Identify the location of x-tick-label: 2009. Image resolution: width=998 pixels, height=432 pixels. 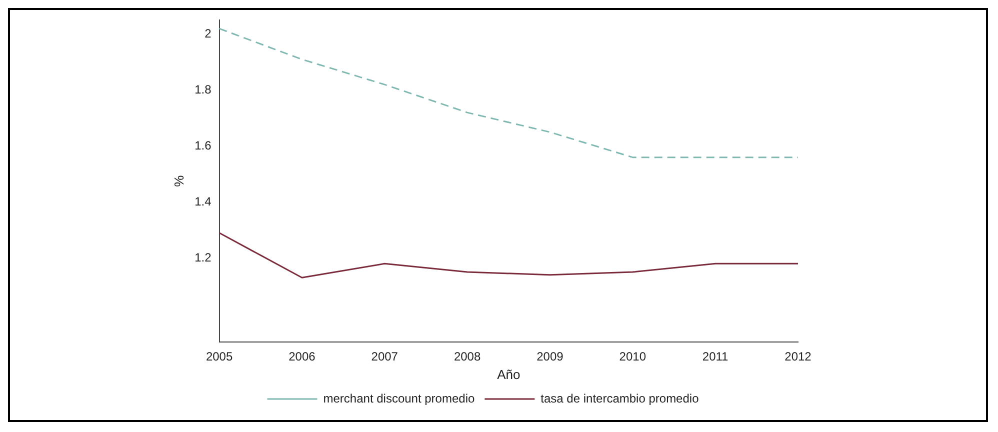
(550, 357).